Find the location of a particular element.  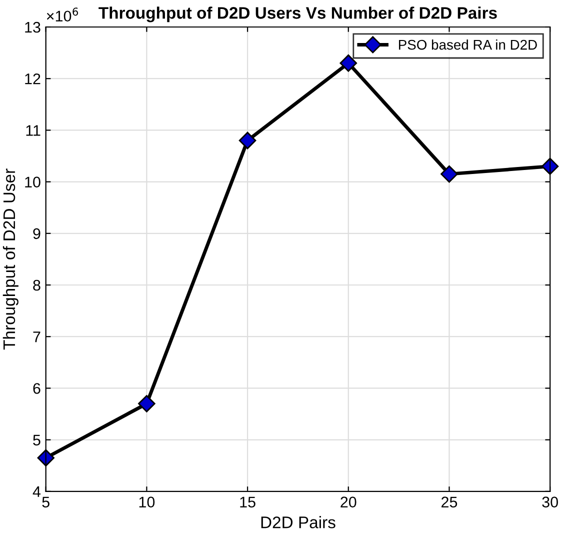

y-tick-label: 10 is located at coordinates (32, 182).